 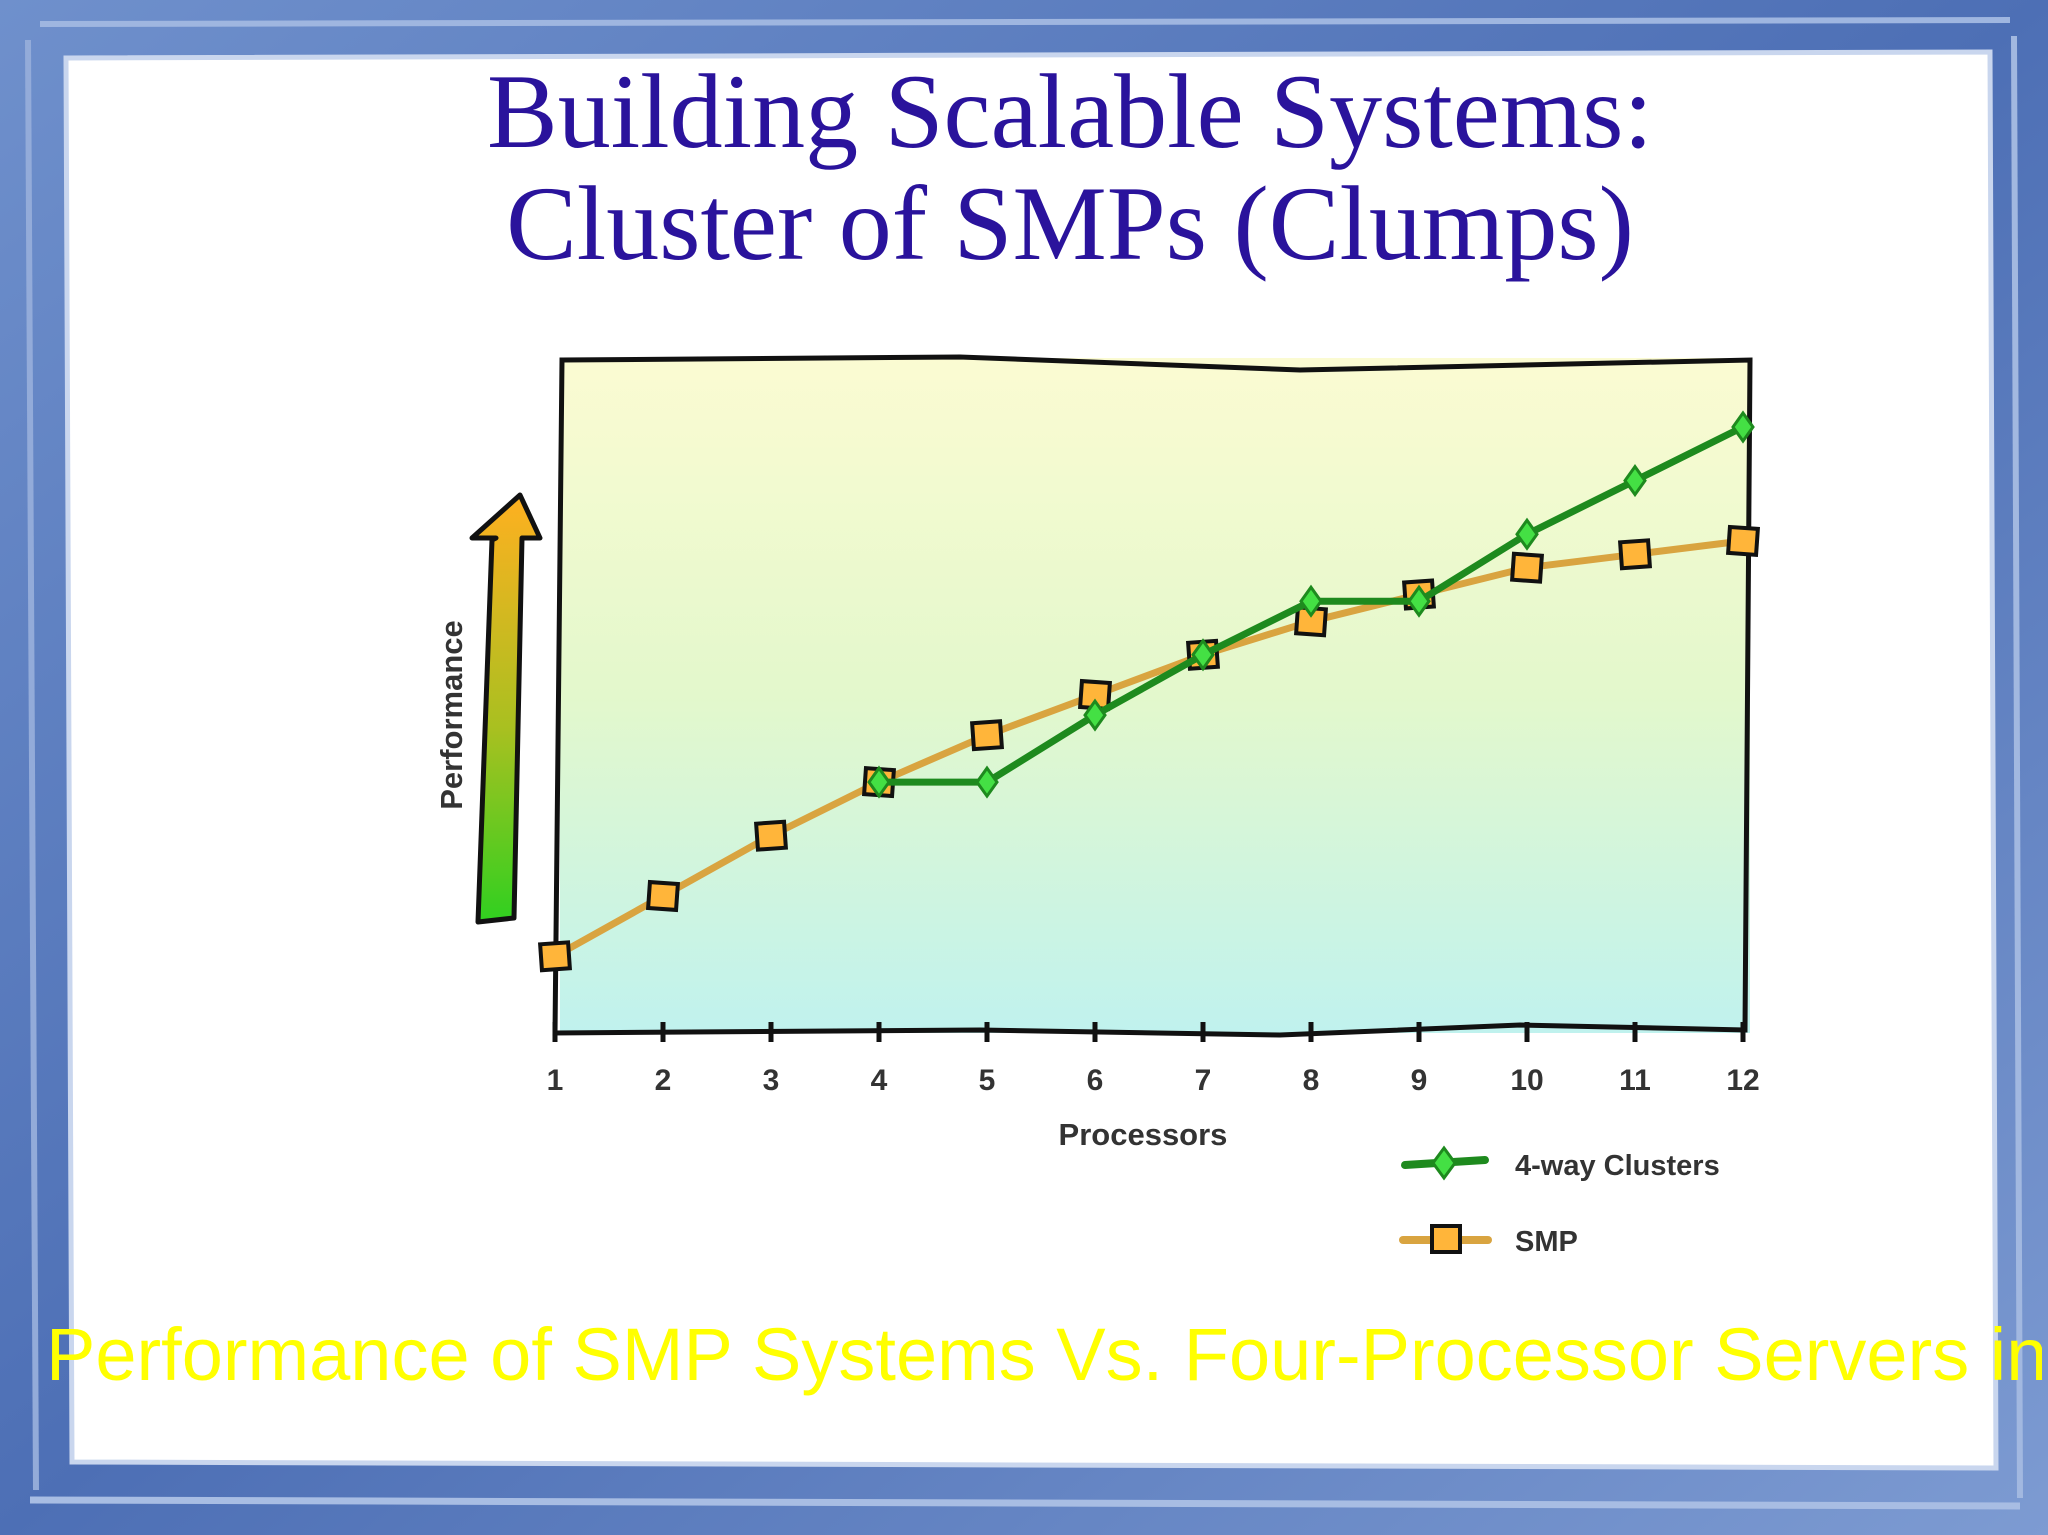 I want to click on x-axis-ticks, so click(x=1149, y=1032).